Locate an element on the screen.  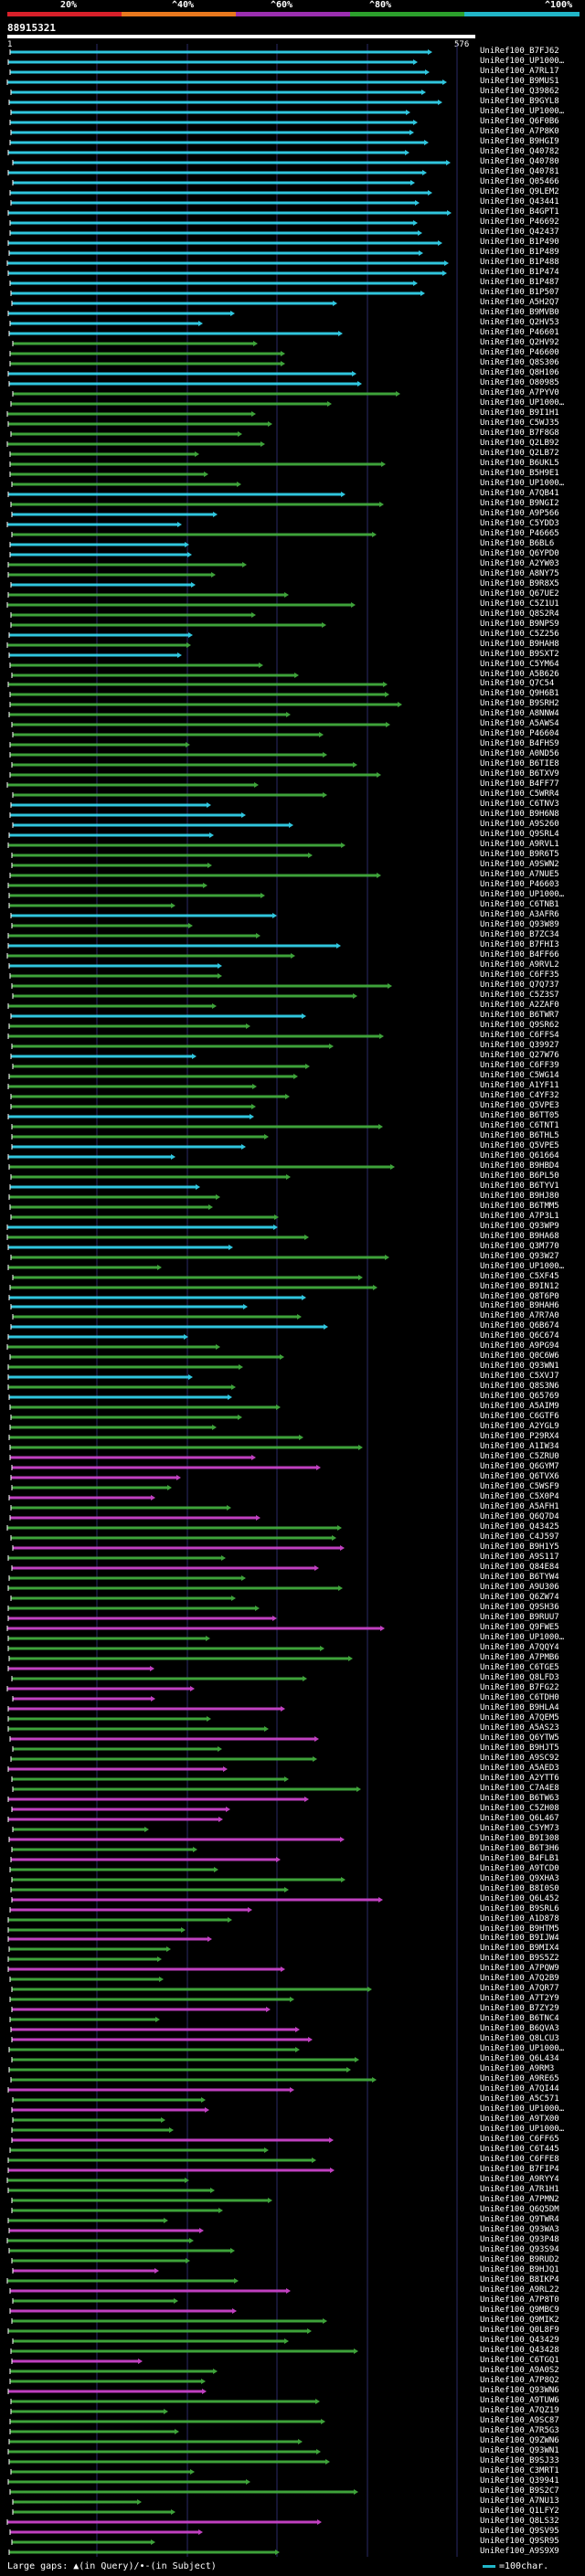
hit-label: UniRef100_P46603 is located at coordinates (519, 884).